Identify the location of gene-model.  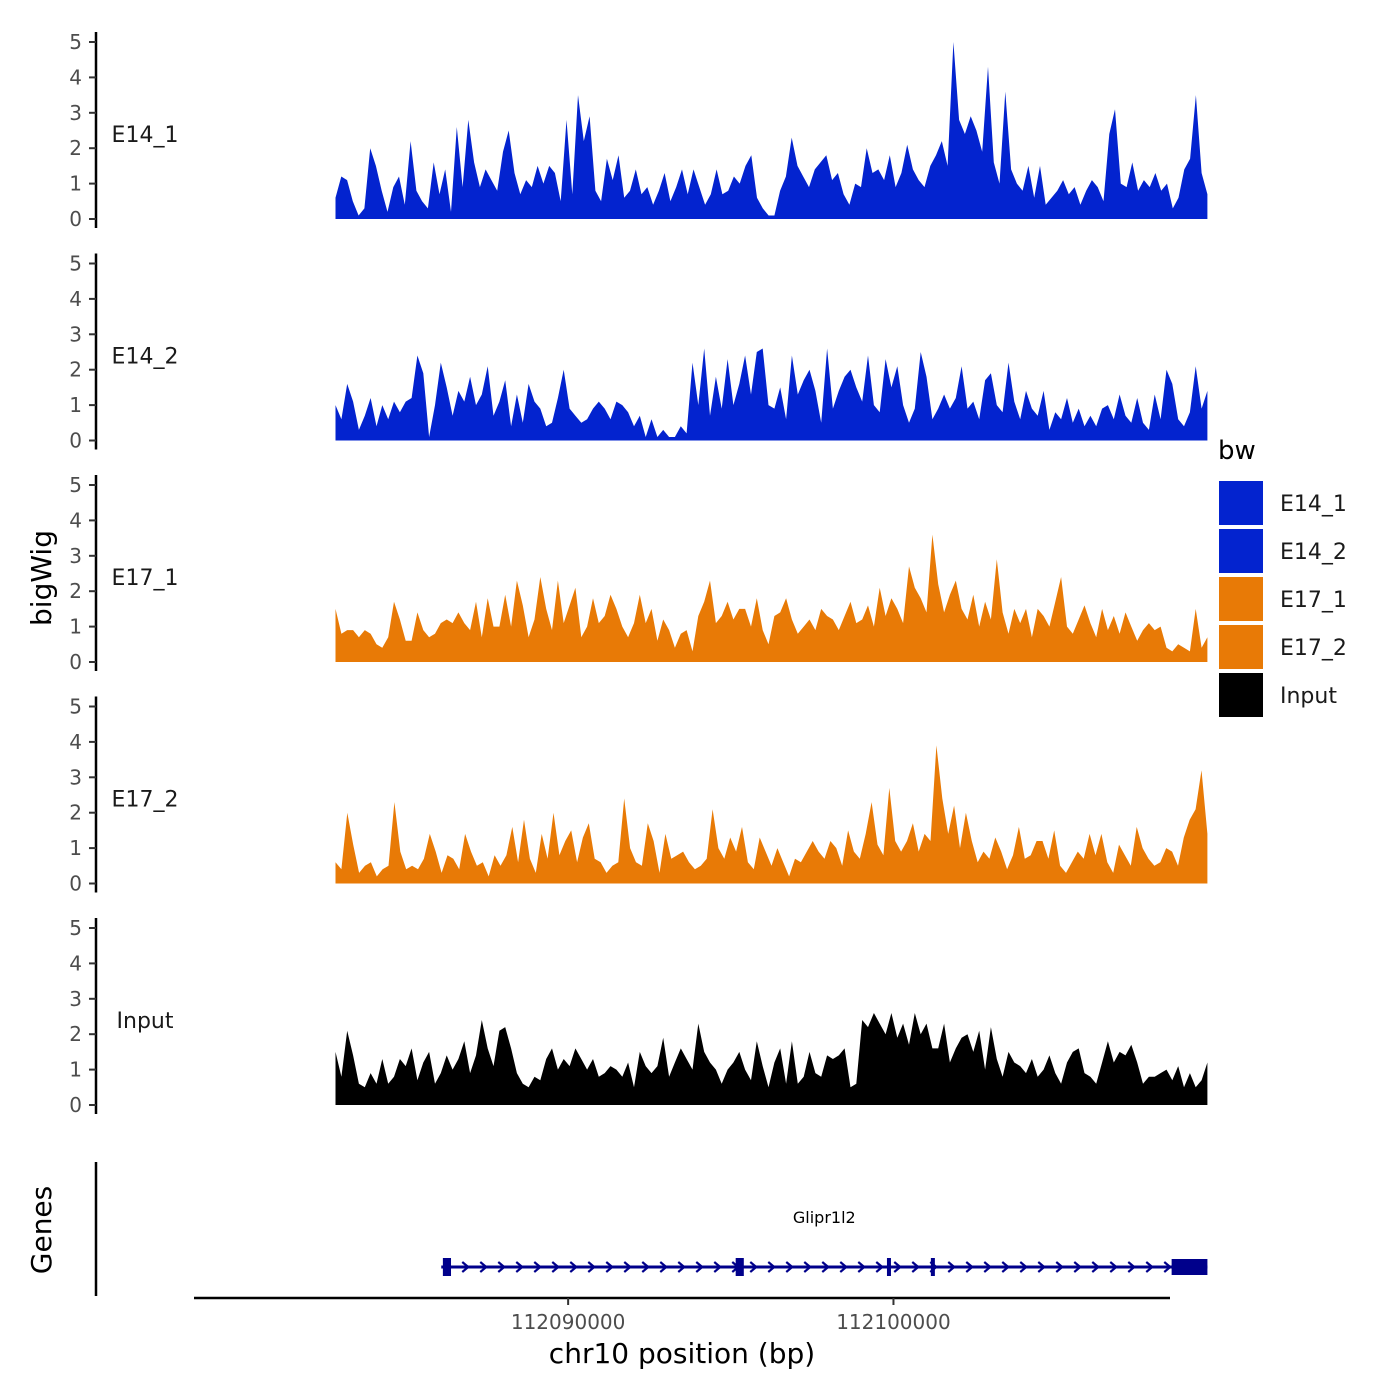
(824, 1267).